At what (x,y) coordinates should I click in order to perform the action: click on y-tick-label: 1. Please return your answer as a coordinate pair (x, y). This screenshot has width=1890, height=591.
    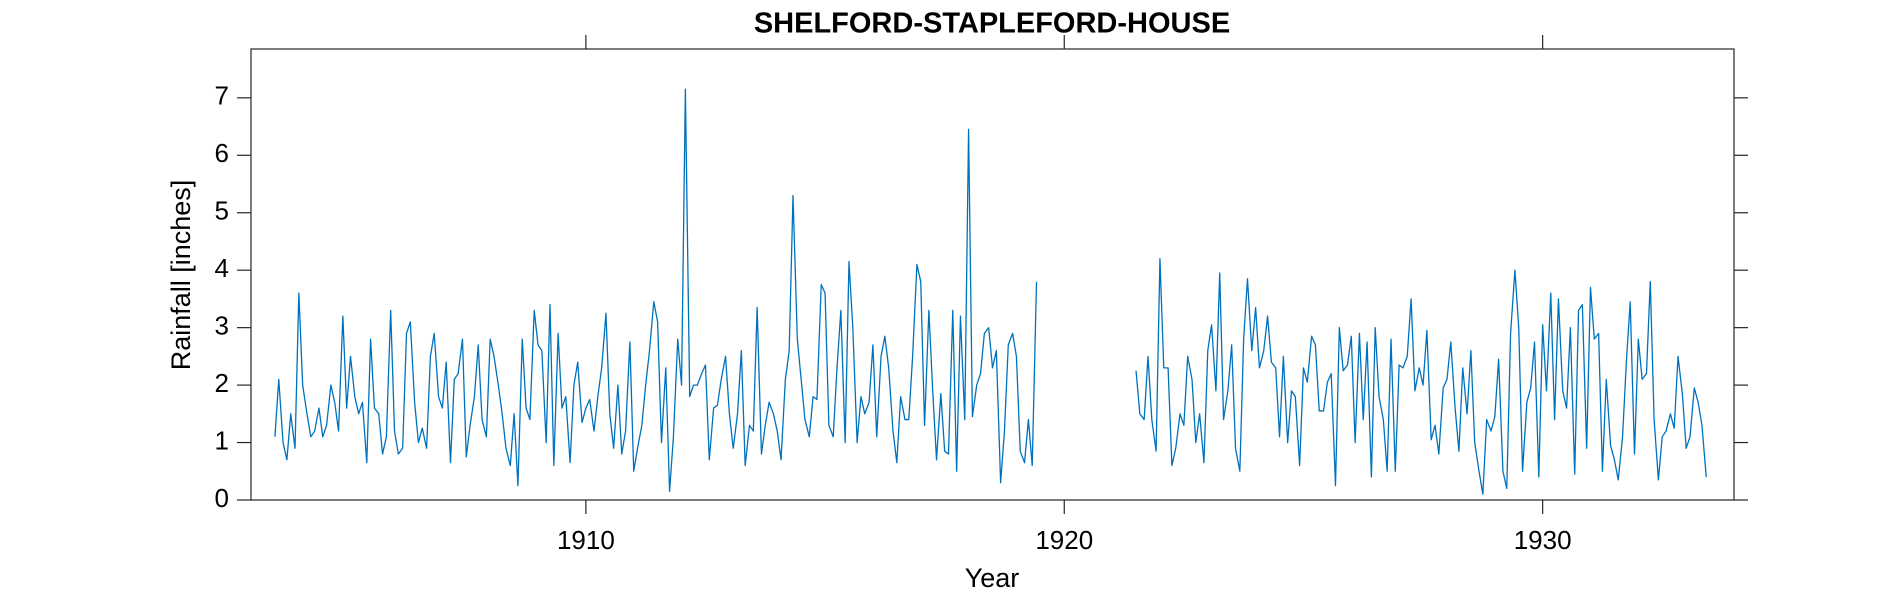
    Looking at the image, I should click on (222, 440).